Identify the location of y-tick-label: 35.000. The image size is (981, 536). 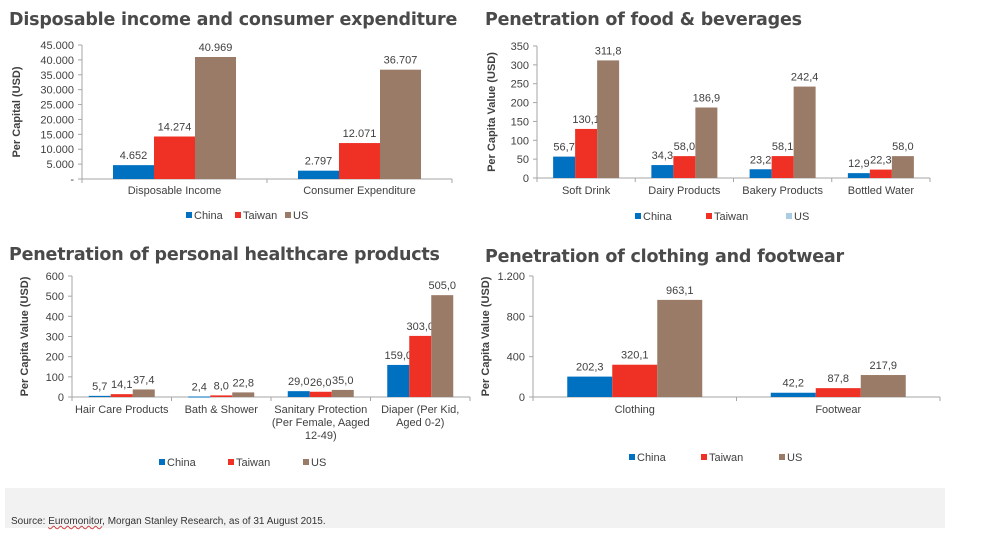
(57, 76).